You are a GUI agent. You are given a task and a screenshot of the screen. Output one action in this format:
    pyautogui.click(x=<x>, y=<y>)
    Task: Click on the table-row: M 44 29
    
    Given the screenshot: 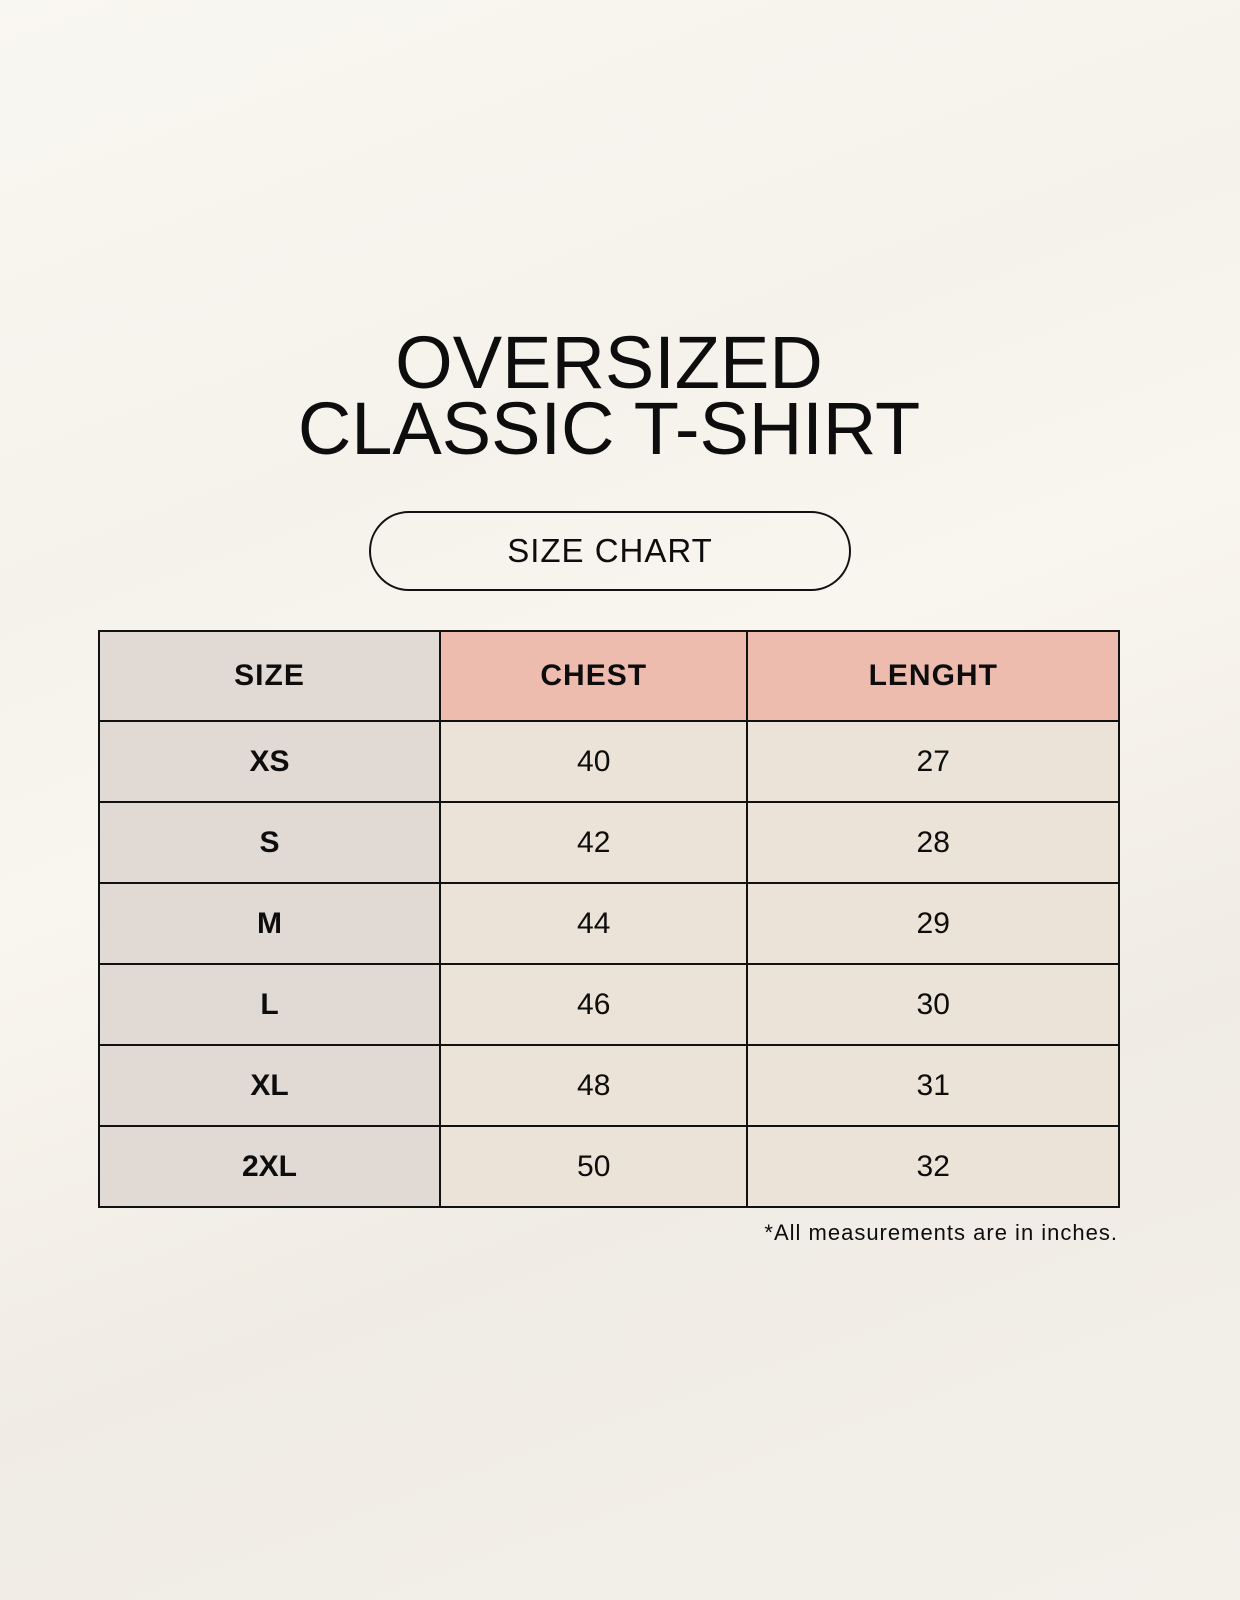 What is the action you would take?
    pyautogui.click(x=609, y=923)
    